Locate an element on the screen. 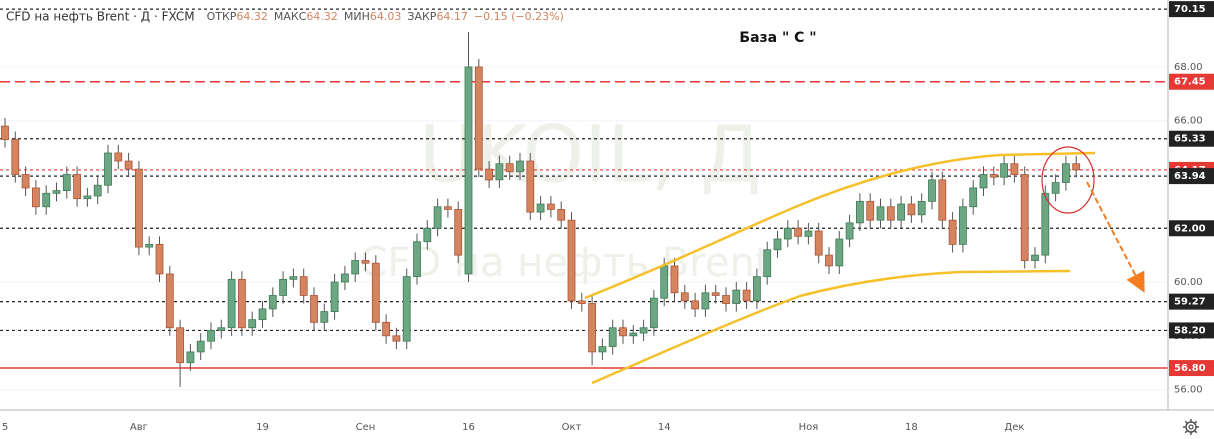 This screenshot has height=439, width=1214. y-tick-label: 56.00 is located at coordinates (1188, 390).